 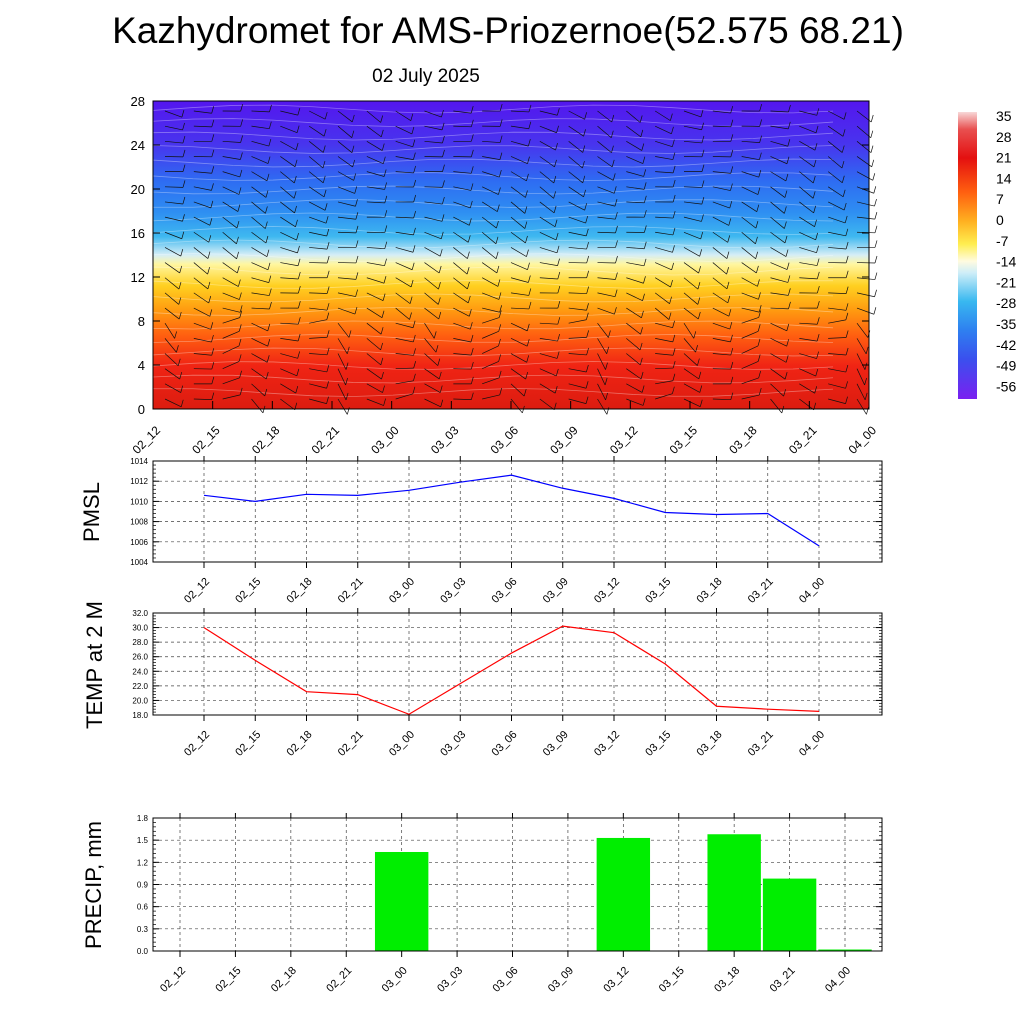 What do you see at coordinates (564, 440) in the screenshot?
I see `x-tick-label: 03_09` at bounding box center [564, 440].